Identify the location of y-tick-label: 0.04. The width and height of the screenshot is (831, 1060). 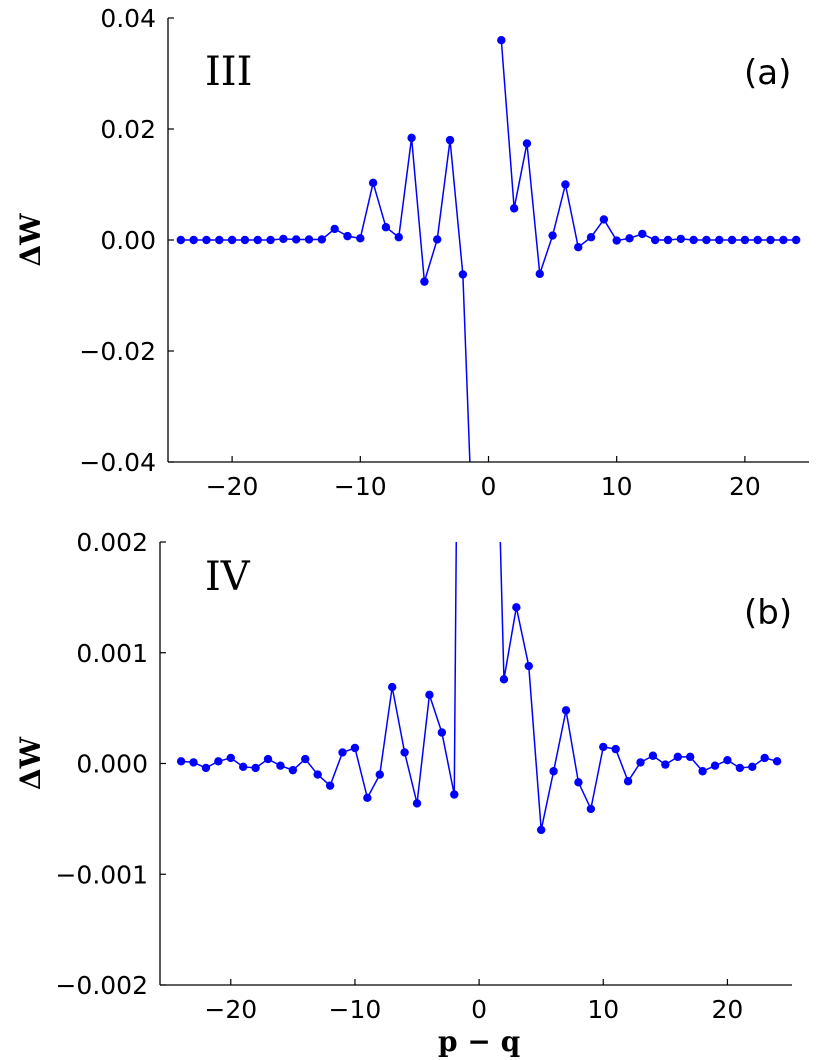
(128, 18).